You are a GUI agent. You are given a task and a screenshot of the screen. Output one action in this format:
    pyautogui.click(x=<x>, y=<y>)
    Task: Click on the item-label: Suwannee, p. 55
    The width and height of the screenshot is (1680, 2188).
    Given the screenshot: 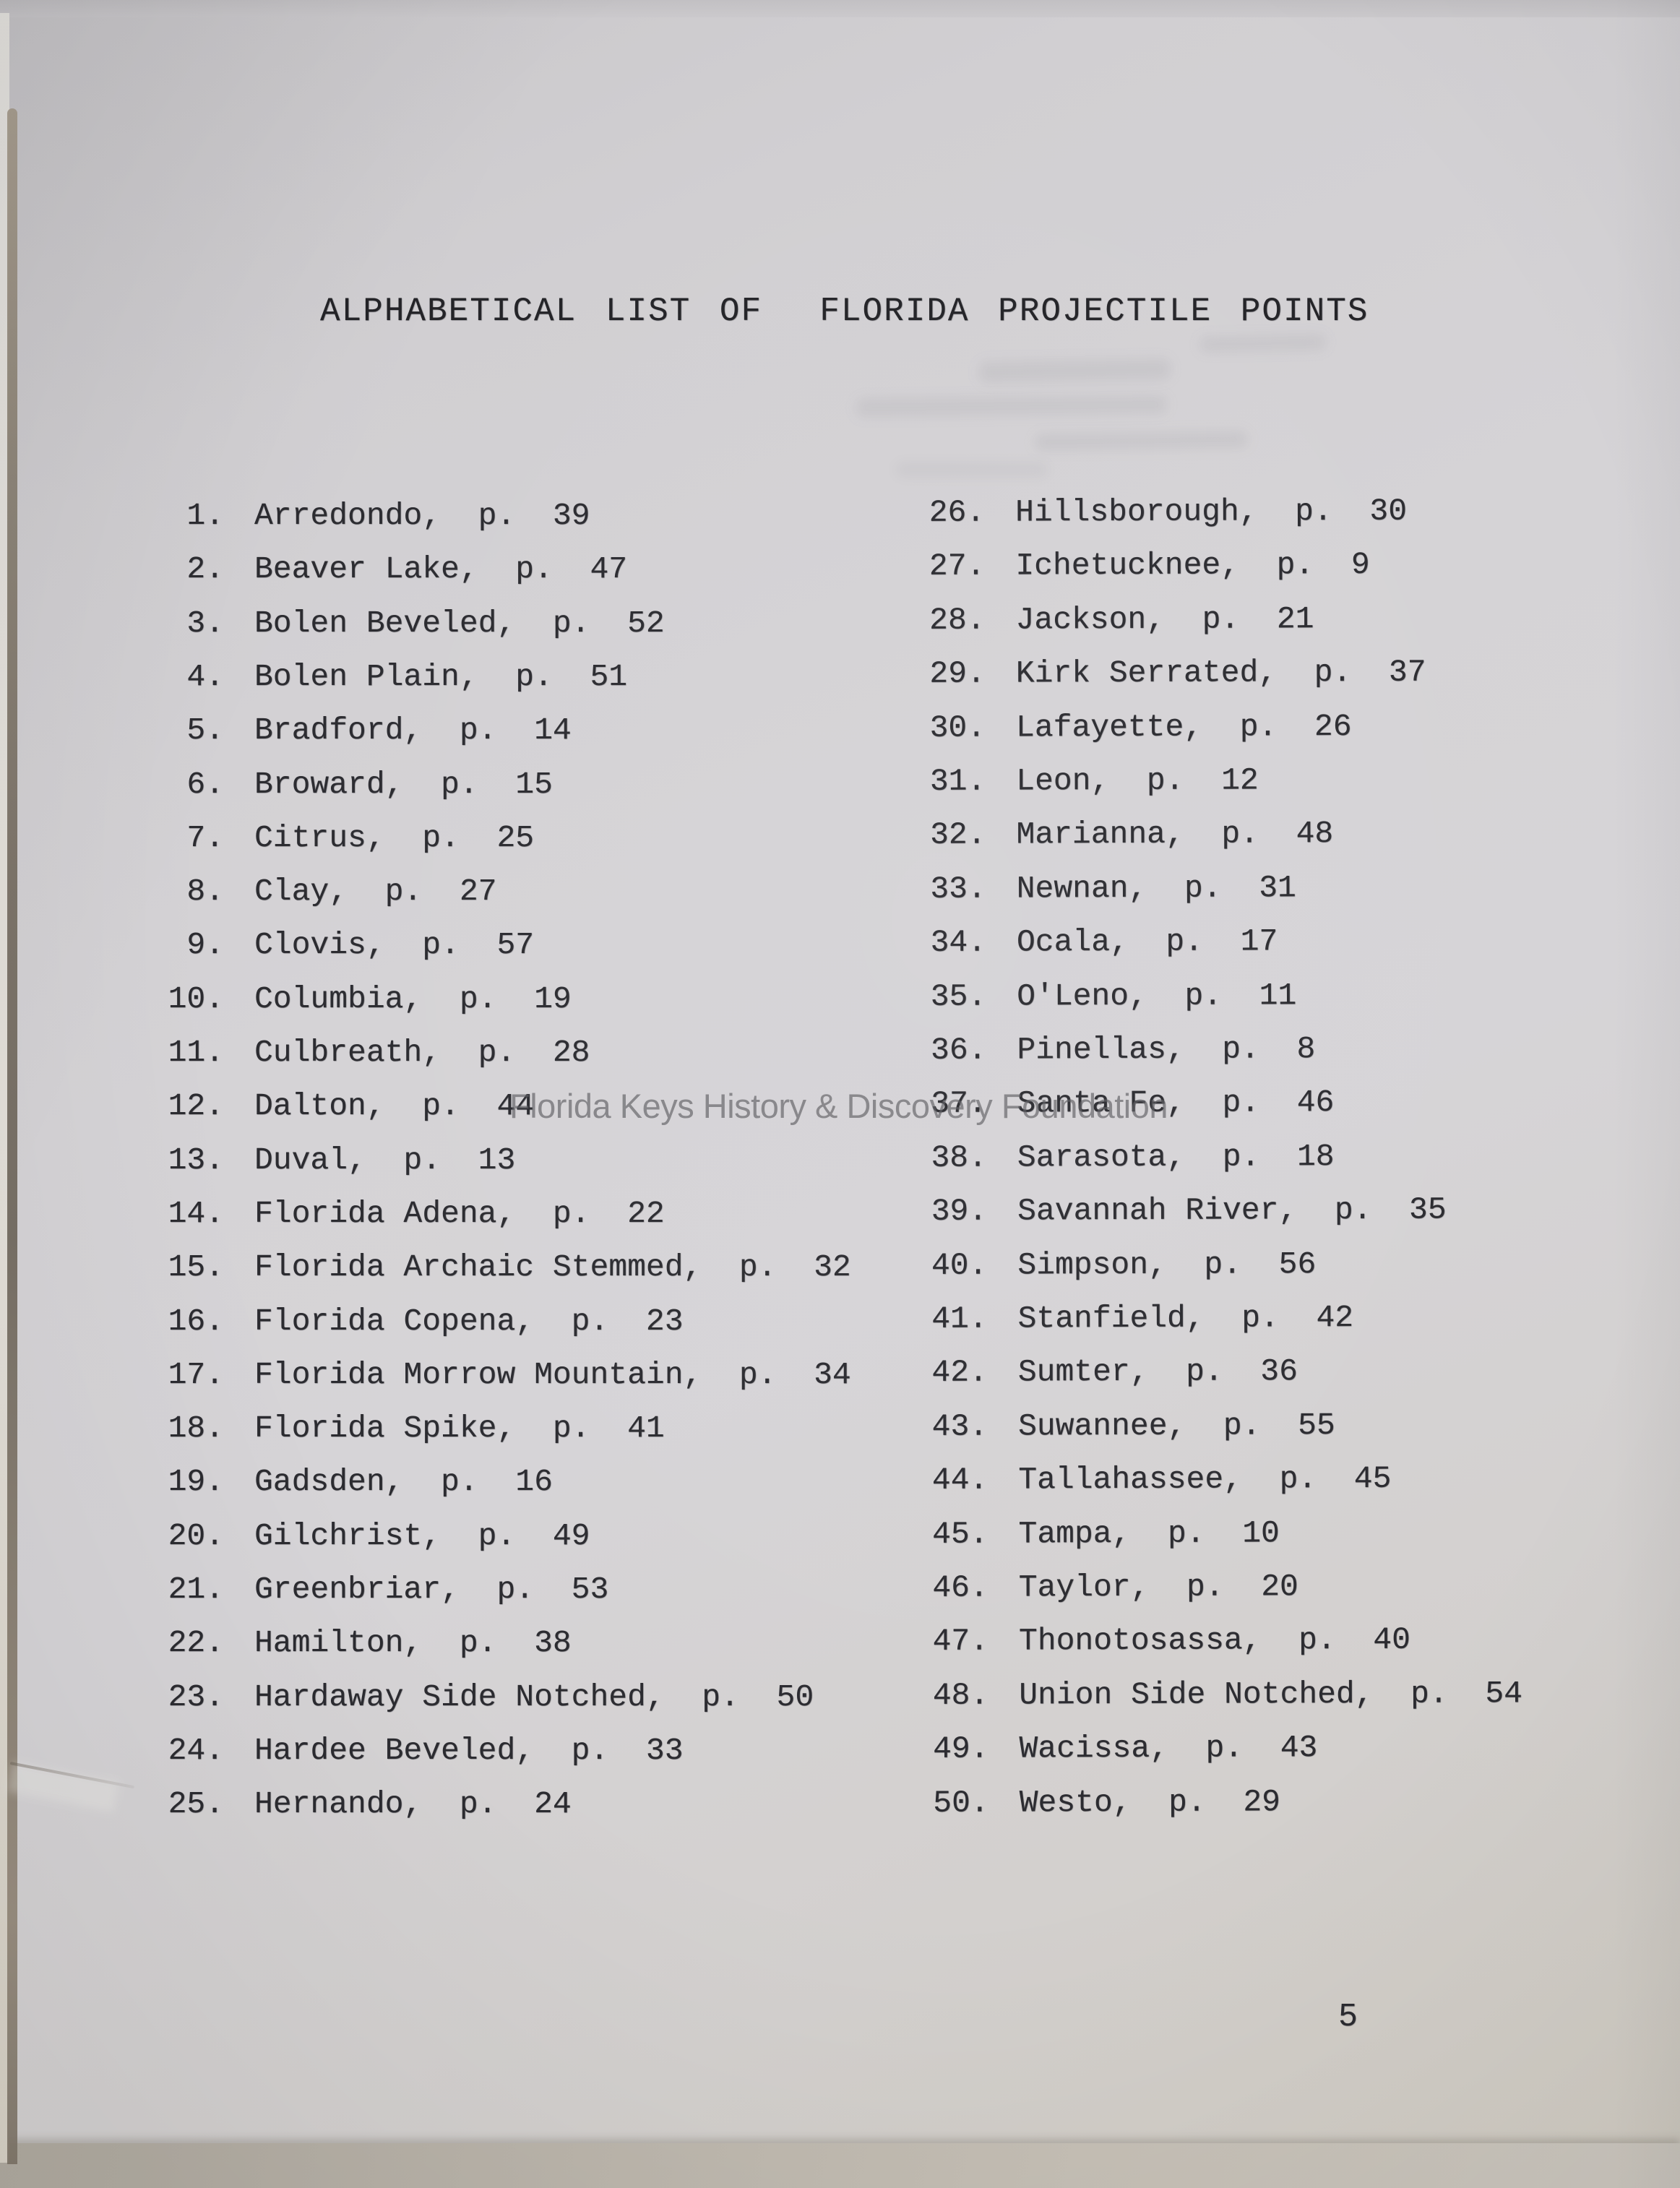 What is the action you would take?
    pyautogui.click(x=1176, y=1426)
    